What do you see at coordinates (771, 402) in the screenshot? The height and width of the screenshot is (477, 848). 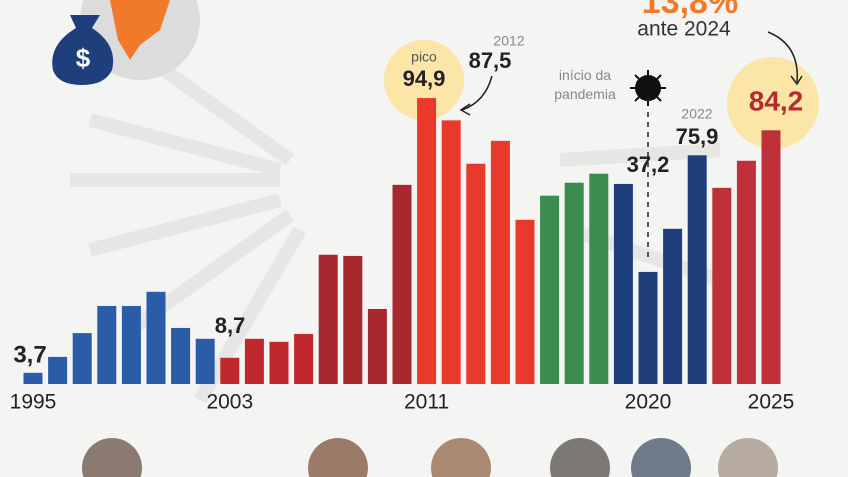 I see `x-tick-label: 2025` at bounding box center [771, 402].